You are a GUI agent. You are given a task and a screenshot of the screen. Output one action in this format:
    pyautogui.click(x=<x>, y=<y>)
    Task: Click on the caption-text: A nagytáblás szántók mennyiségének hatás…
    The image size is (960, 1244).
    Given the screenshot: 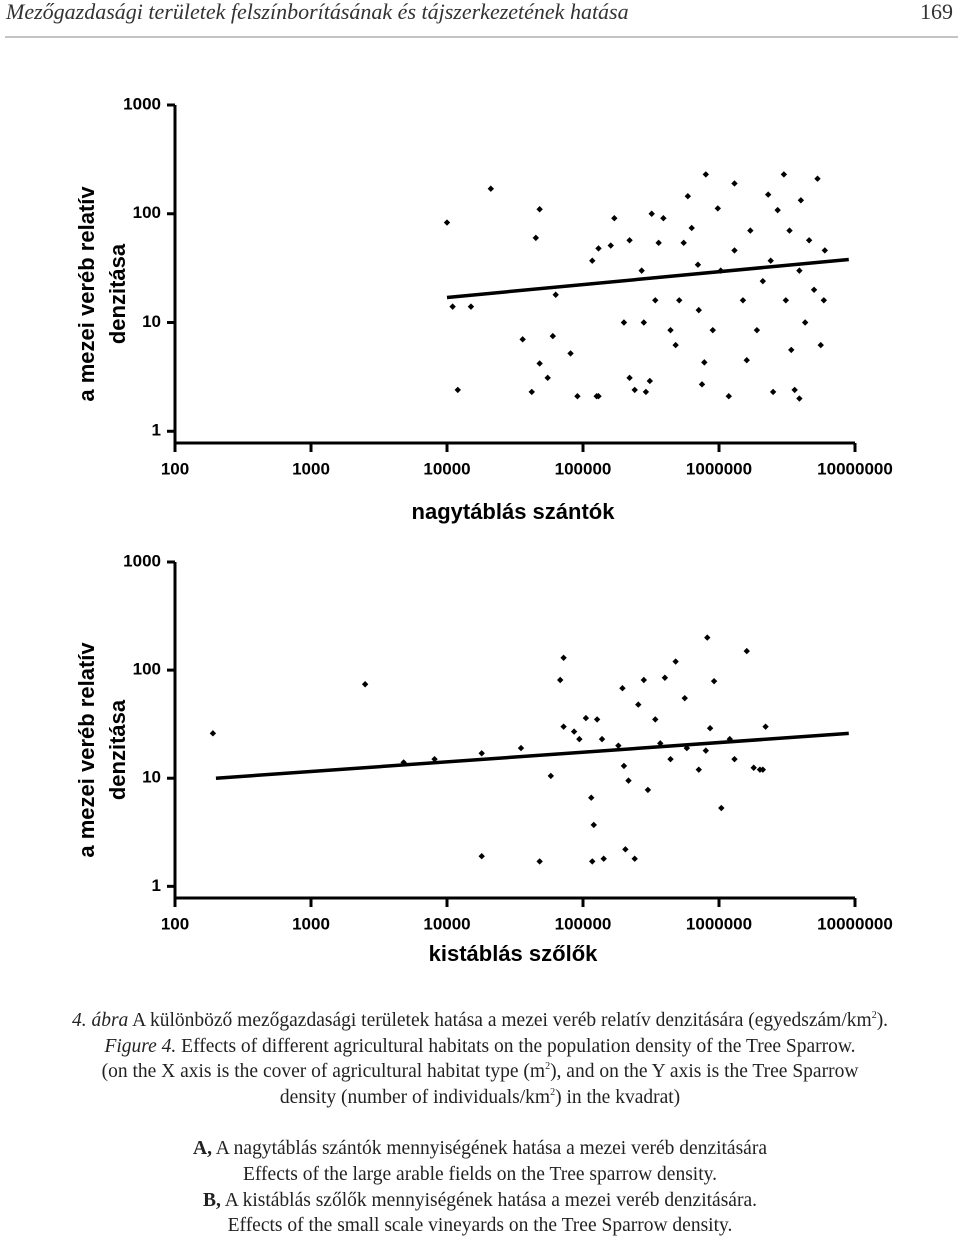 What is the action you would take?
    pyautogui.click(x=491, y=1149)
    